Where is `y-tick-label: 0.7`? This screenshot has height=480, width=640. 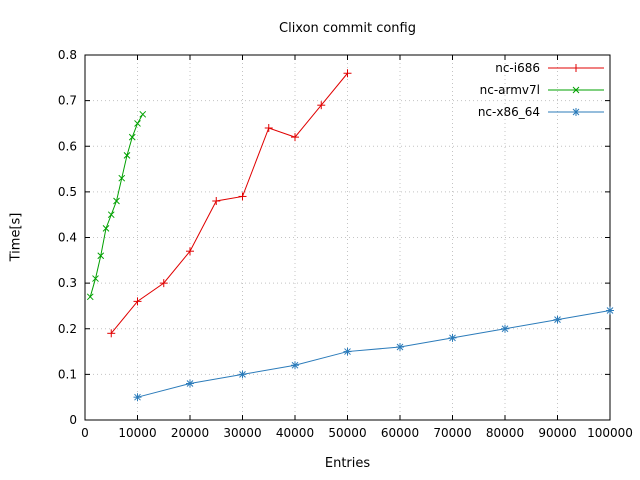
y-tick-label: 0.7 is located at coordinates (67, 101).